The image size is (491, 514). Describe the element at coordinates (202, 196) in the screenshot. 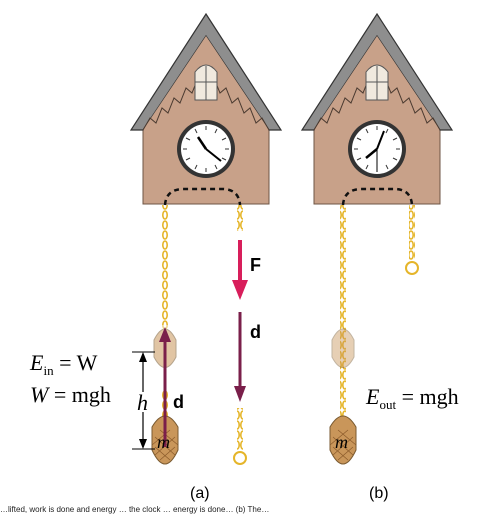

I see `chain-over-wheel-a` at that location.